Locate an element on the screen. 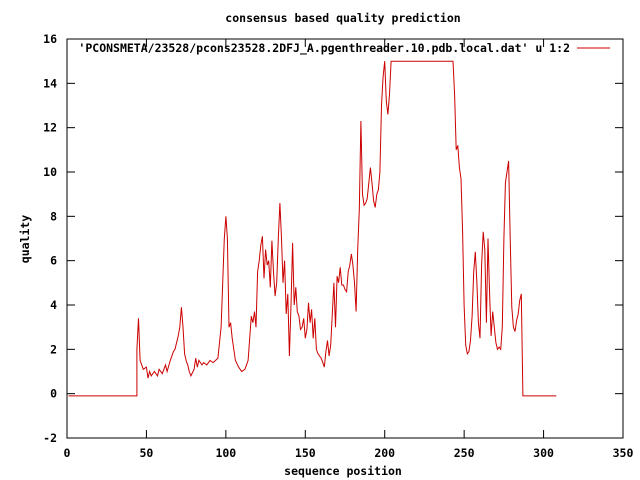  y-axis-label: quality is located at coordinates (25, 239).